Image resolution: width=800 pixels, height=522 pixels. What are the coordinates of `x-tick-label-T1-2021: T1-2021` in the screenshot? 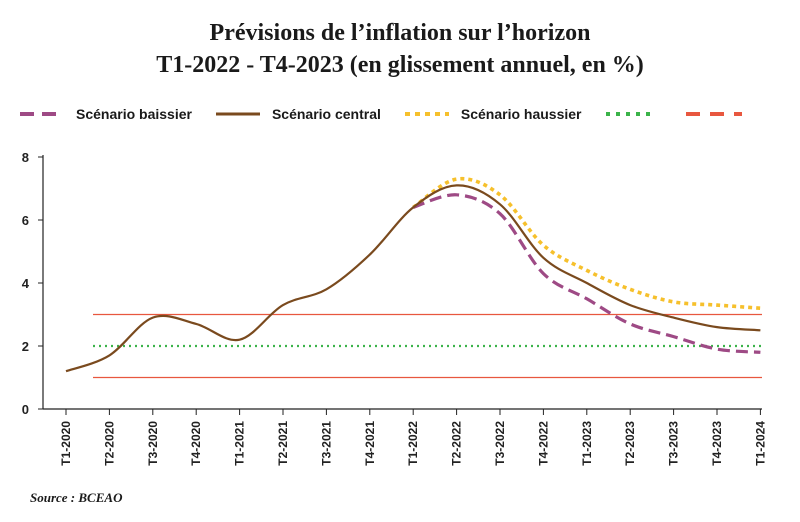 It's located at (240, 443).